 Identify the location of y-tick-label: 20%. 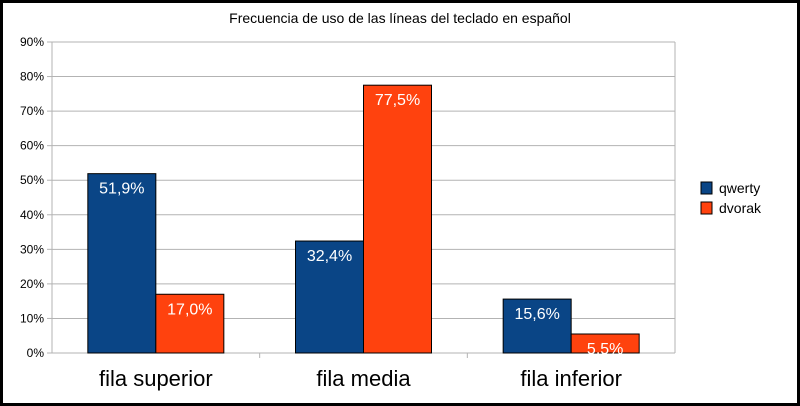
(32, 284).